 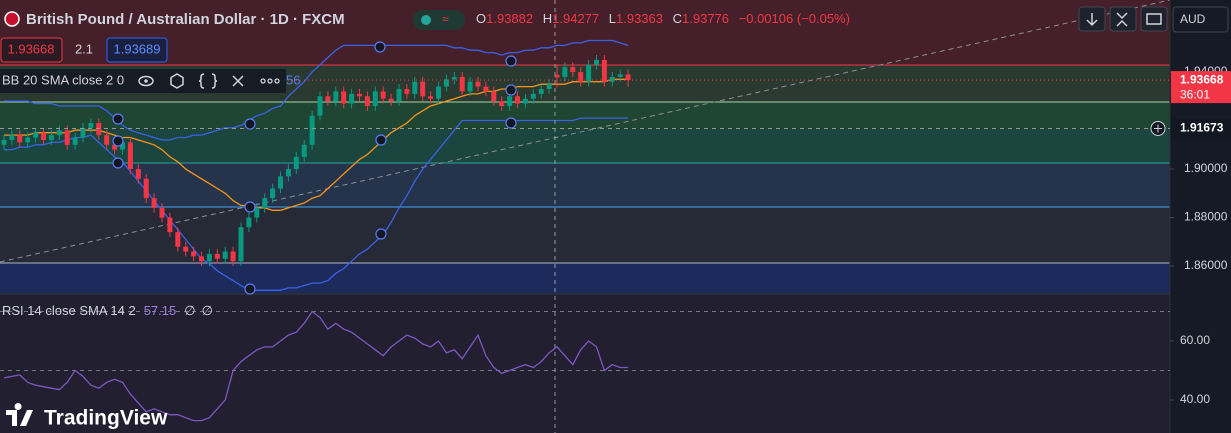 I want to click on currency-box, so click(x=1200, y=19).